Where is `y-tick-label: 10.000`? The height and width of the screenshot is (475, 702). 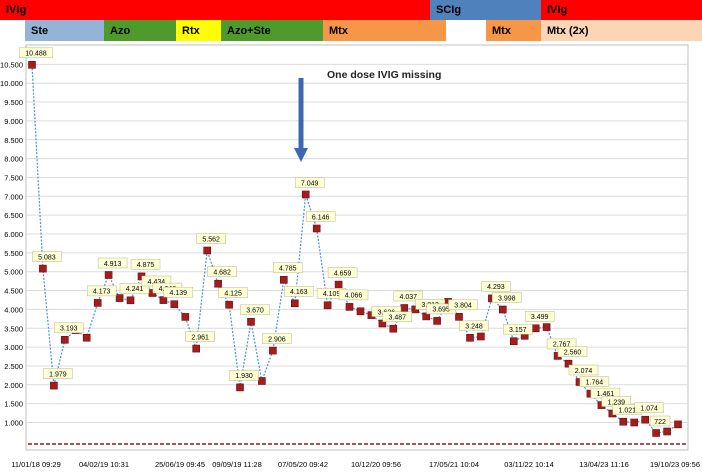
y-tick-label: 10.000 is located at coordinates (11, 83).